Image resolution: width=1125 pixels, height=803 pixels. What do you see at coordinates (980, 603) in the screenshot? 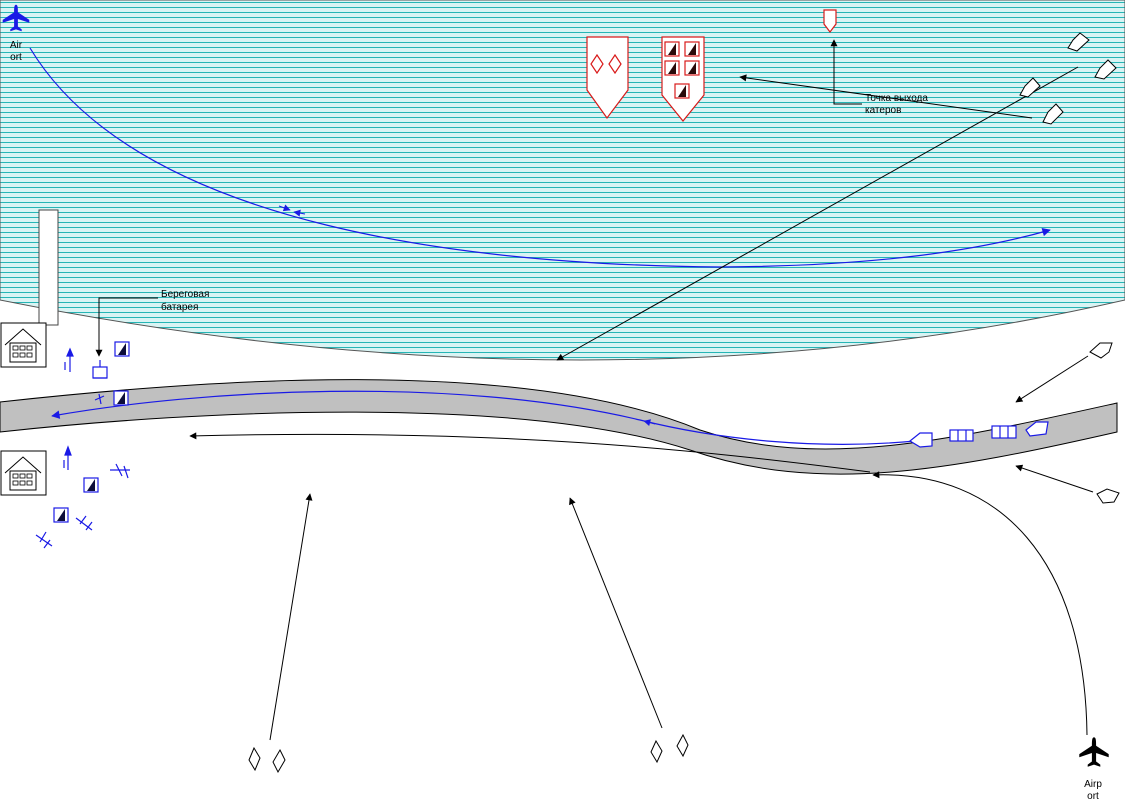
I see `air-attack-arrow` at bounding box center [980, 603].